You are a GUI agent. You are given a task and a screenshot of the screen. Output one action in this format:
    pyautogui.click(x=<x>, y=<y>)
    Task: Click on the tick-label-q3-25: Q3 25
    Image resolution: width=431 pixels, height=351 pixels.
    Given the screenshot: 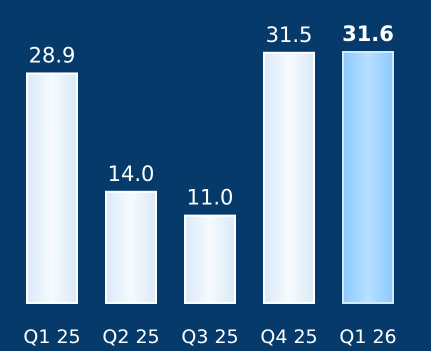 What is the action you would take?
    pyautogui.click(x=209, y=337)
    